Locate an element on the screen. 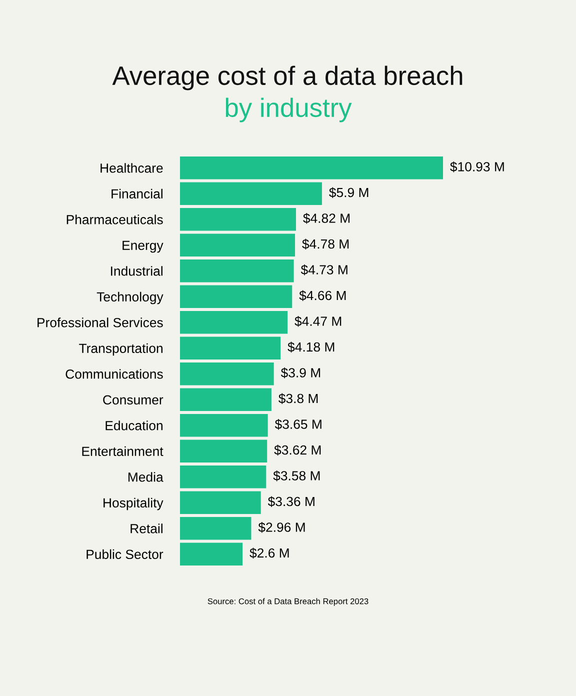  data-label: $10.93 M is located at coordinates (477, 167).